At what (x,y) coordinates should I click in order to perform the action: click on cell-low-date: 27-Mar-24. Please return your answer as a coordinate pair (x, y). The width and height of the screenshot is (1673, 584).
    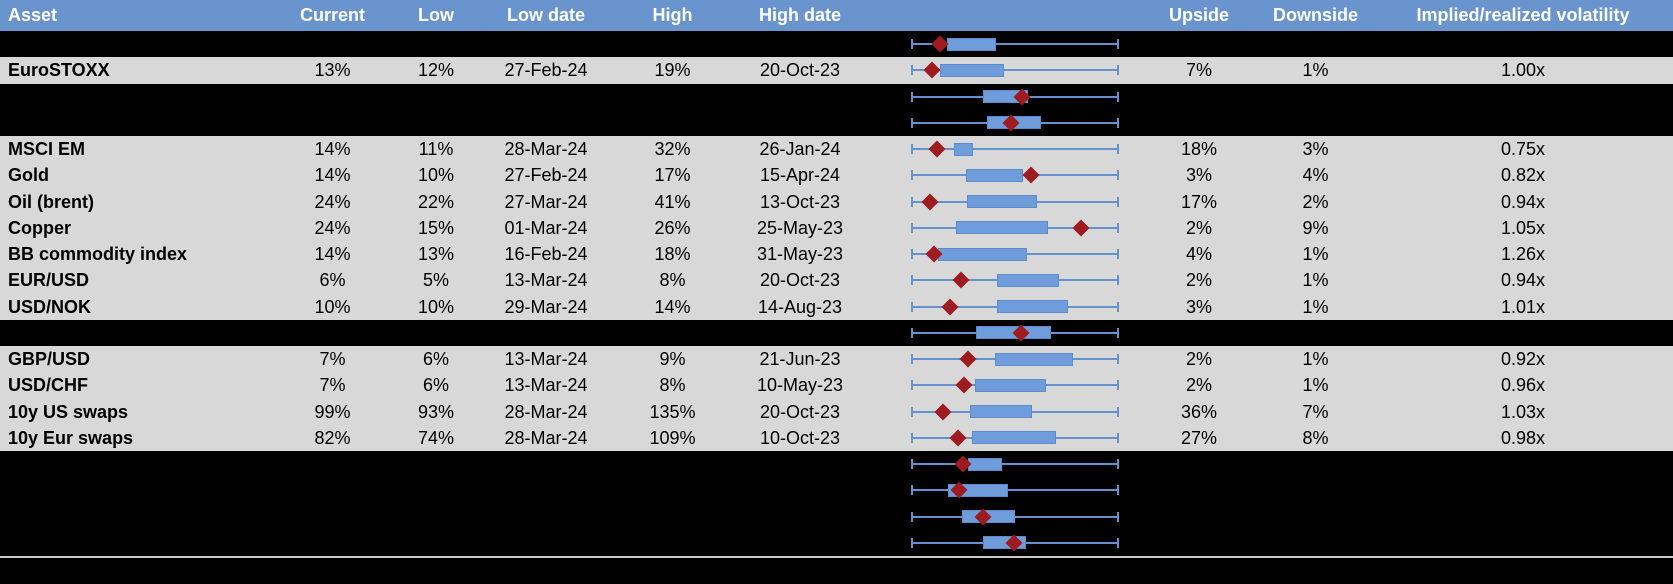
    Looking at the image, I should click on (546, 201).